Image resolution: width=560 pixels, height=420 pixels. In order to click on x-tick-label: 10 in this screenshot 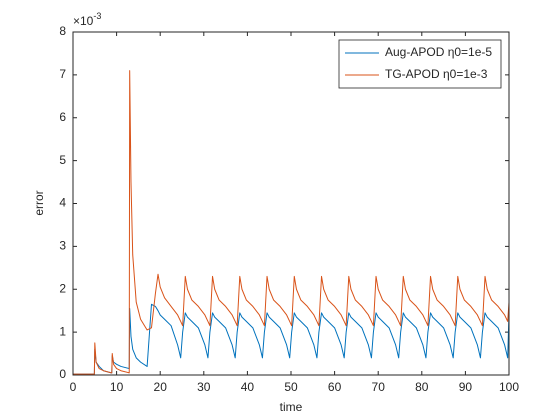, I will do `click(117, 387)`.